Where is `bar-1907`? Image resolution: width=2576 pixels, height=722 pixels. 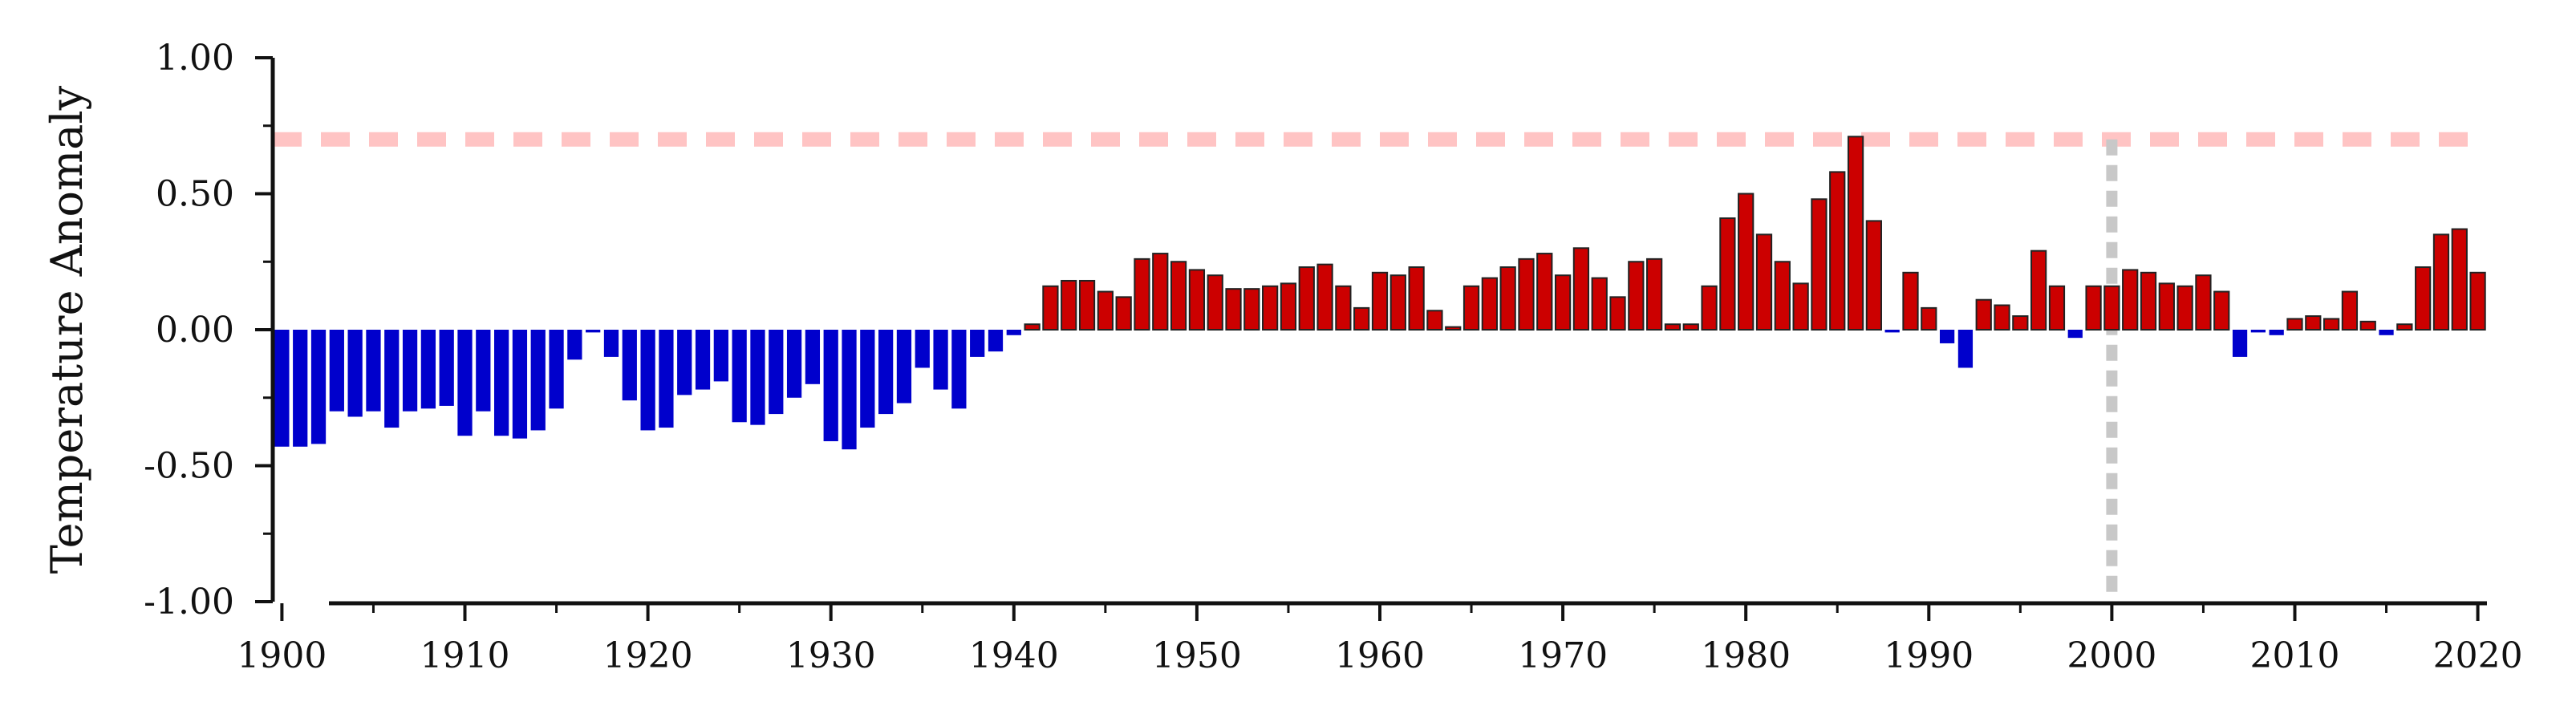 bar-1907 is located at coordinates (410, 371).